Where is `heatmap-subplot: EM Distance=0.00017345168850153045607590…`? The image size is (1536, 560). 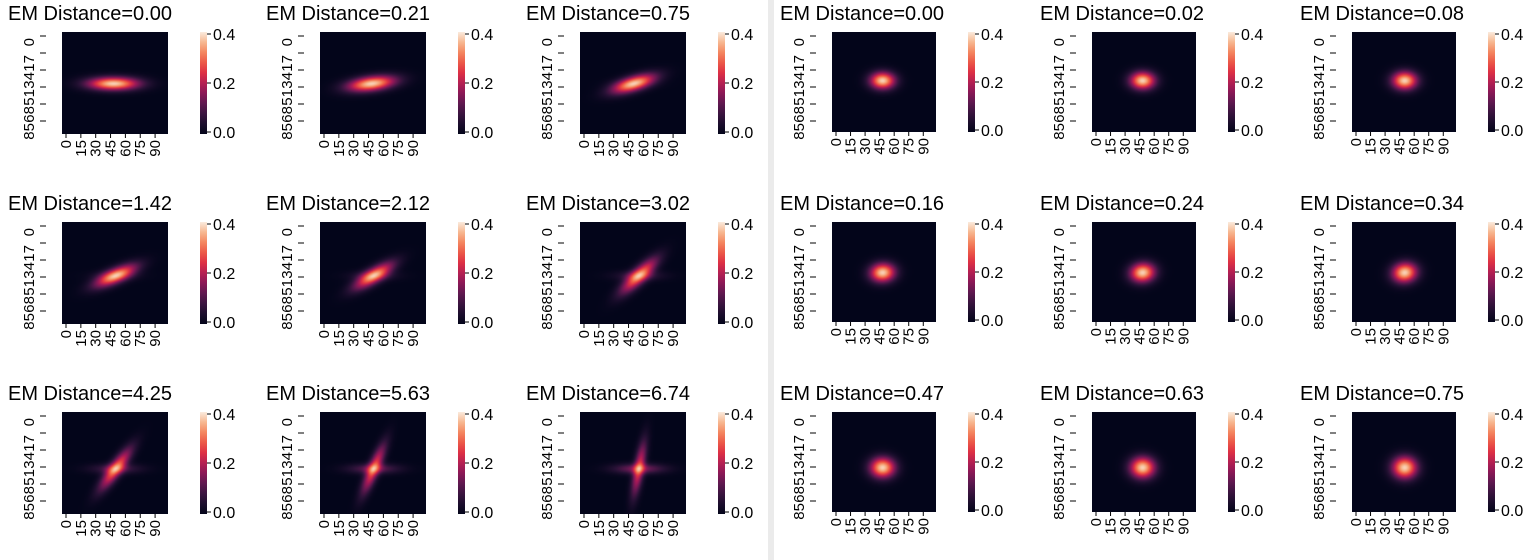
heatmap-subplot: EM Distance=0.00017345168850153045607590… is located at coordinates (121, 80).